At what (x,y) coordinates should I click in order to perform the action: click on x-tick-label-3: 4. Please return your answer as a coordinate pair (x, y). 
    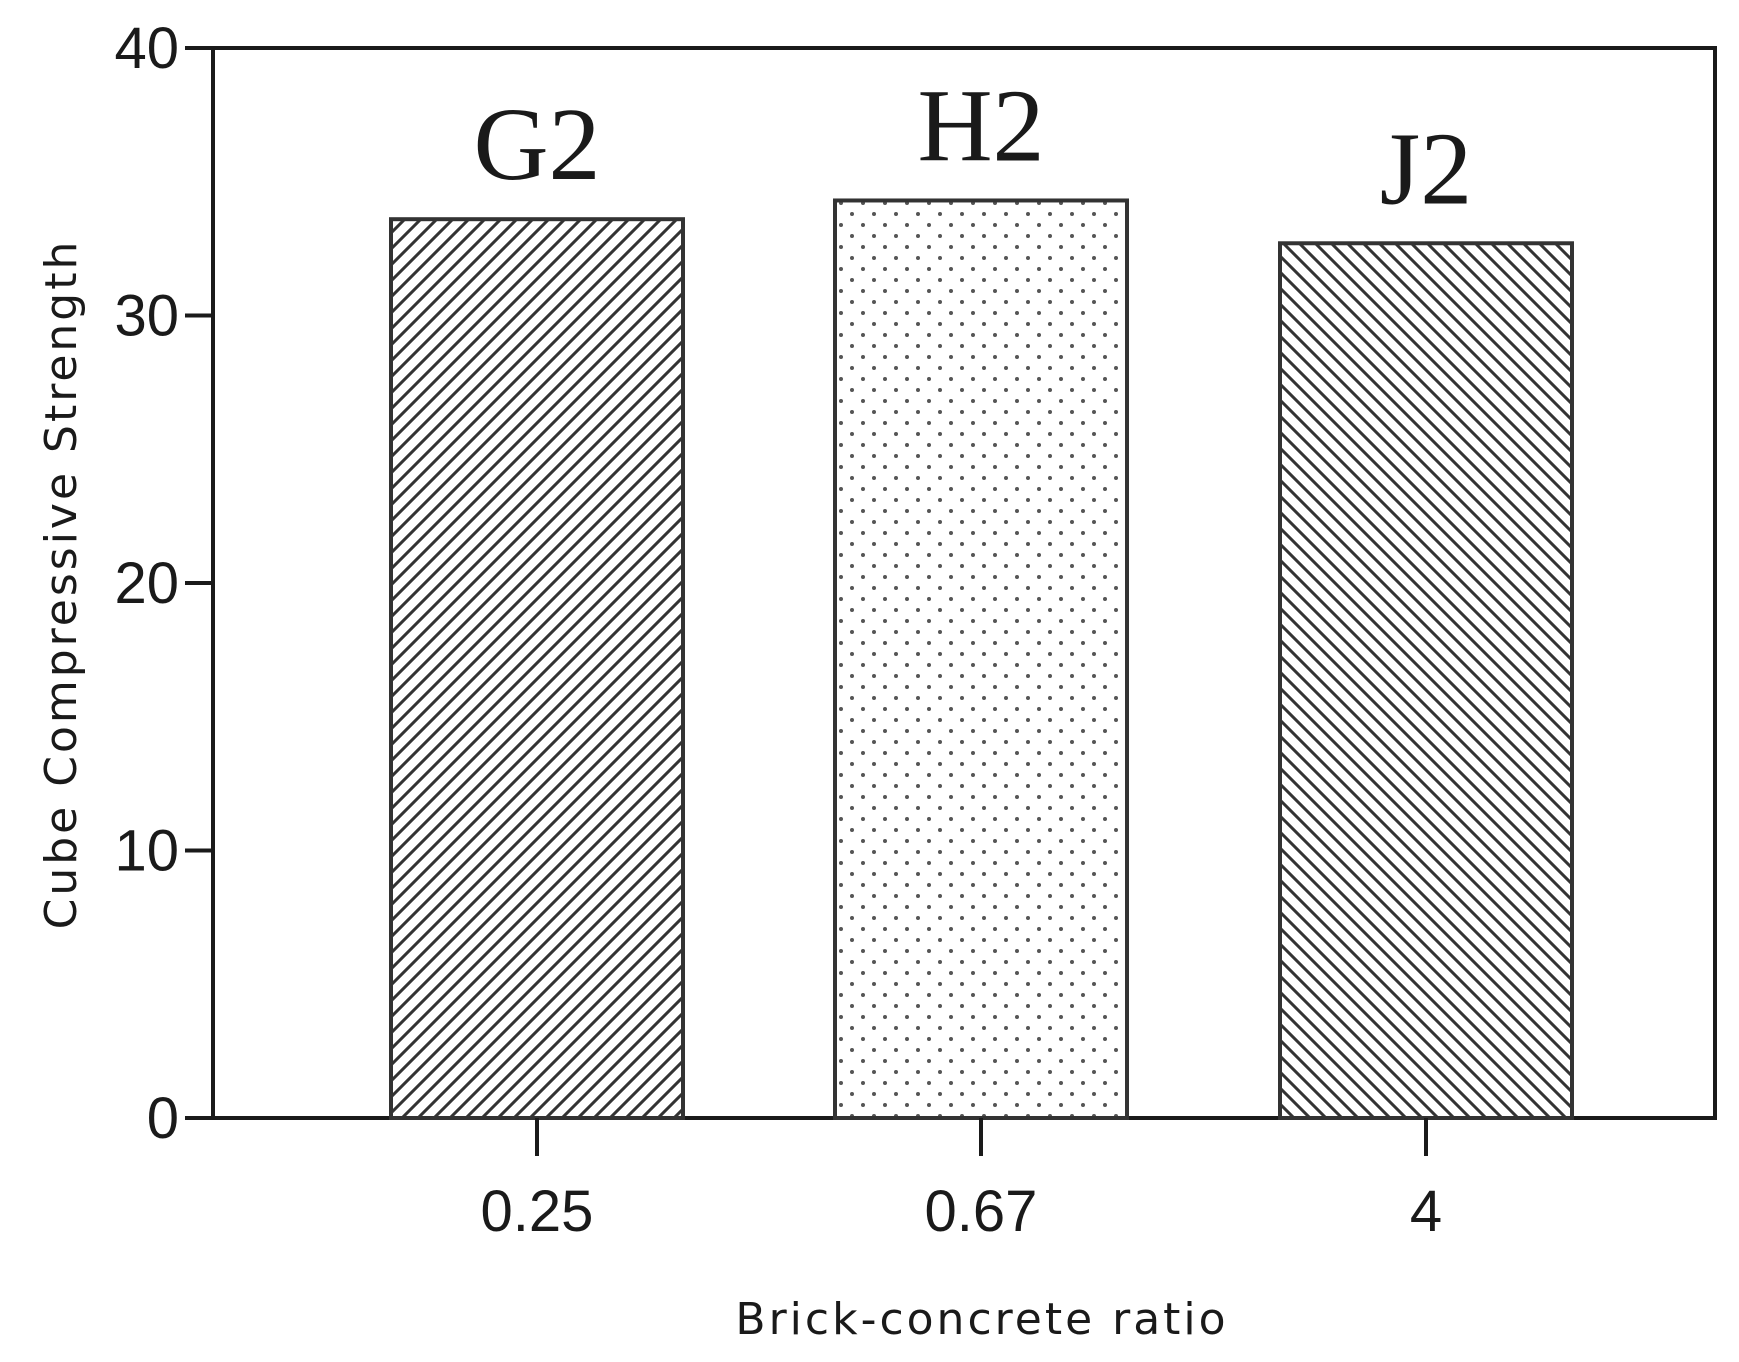
    Looking at the image, I should click on (1426, 1211).